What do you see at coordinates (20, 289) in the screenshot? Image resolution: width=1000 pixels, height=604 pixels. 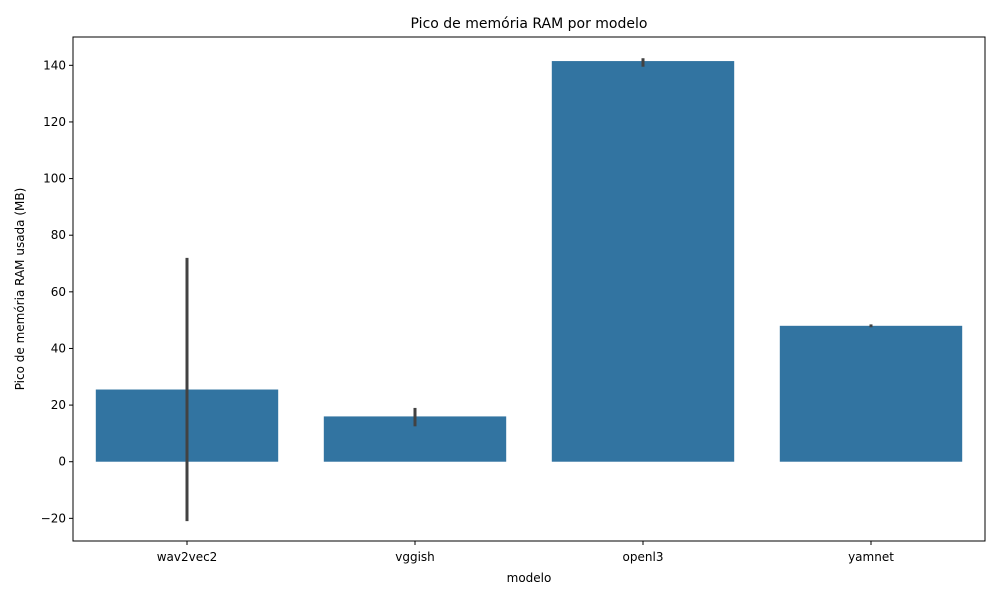 I see `y-axis-label: Pico de memória RAM usada (MB)` at bounding box center [20, 289].